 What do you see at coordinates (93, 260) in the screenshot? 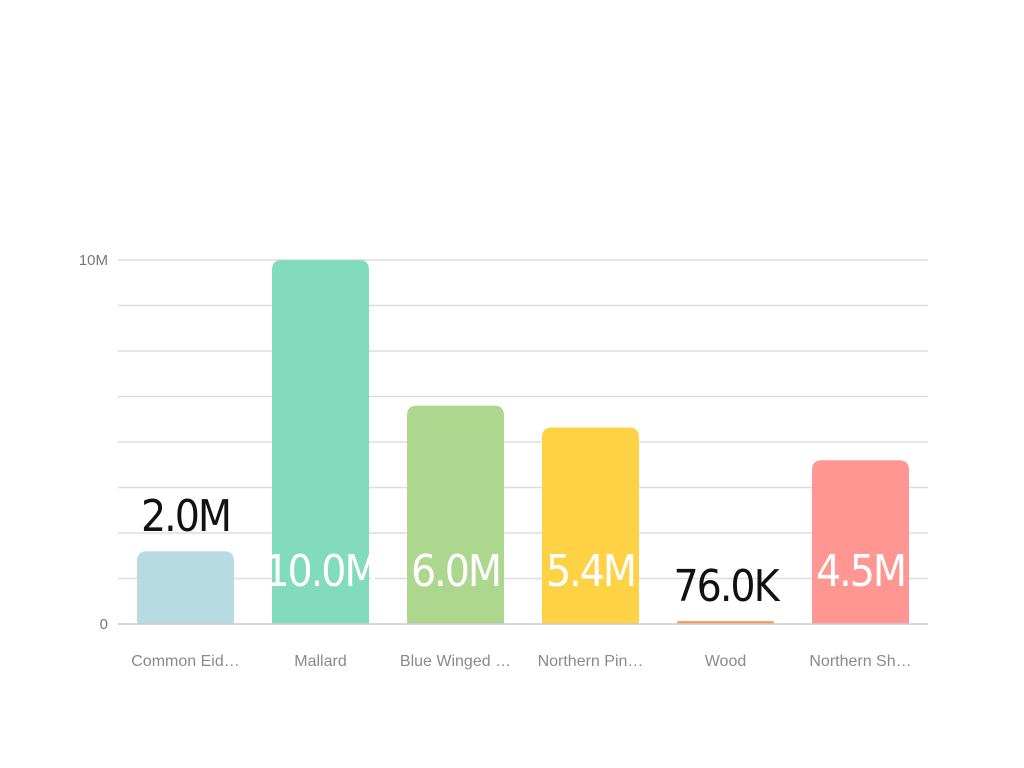
I see `y-tick-label: 10M` at bounding box center [93, 260].